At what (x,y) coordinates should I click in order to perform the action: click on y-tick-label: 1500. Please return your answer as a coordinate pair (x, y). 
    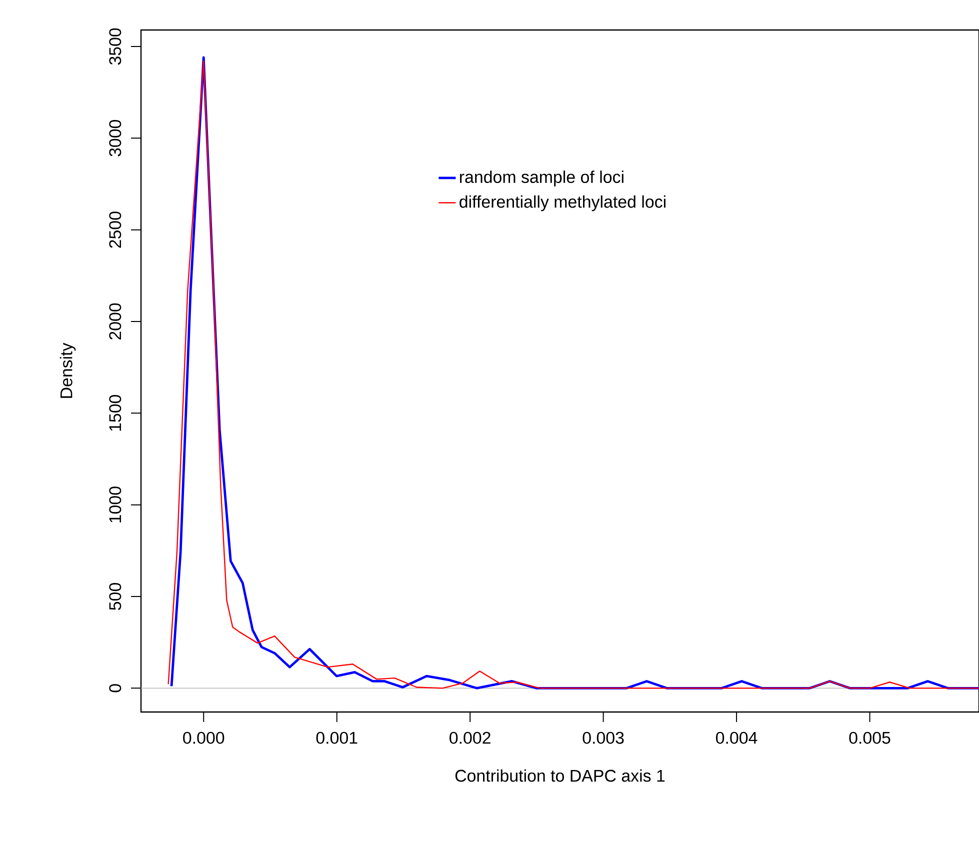
    Looking at the image, I should click on (115, 412).